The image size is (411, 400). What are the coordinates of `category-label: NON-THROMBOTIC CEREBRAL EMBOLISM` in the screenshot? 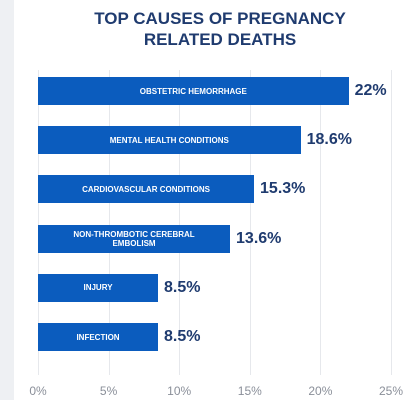 It's located at (134, 238).